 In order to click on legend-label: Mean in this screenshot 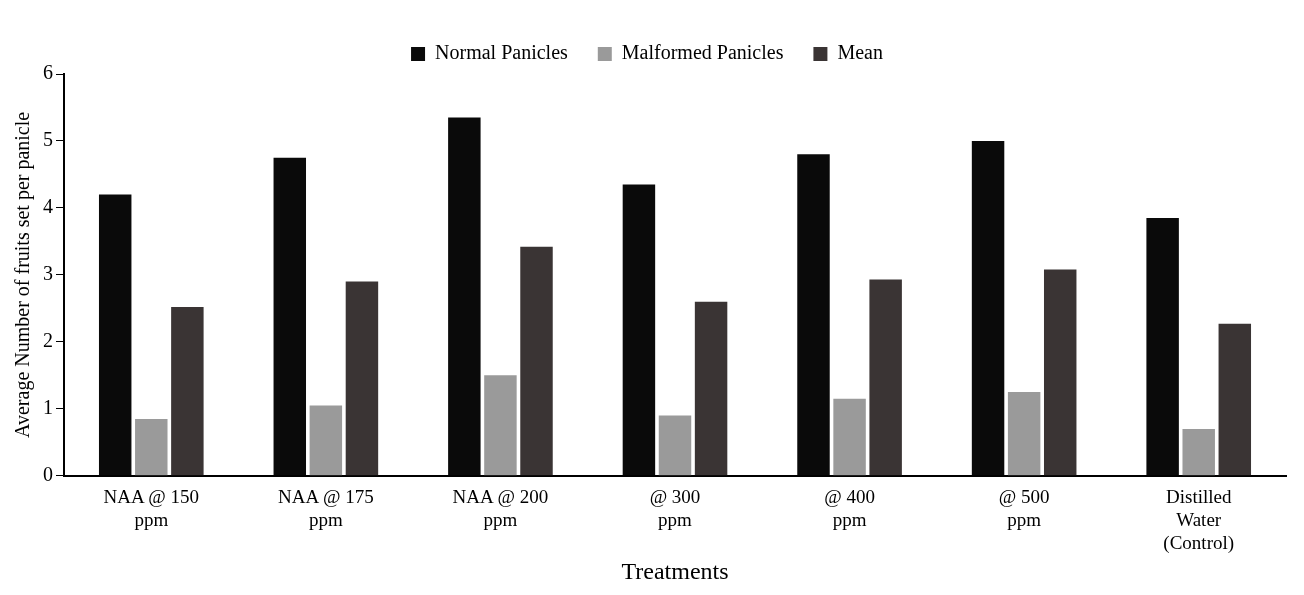, I will do `click(860, 52)`.